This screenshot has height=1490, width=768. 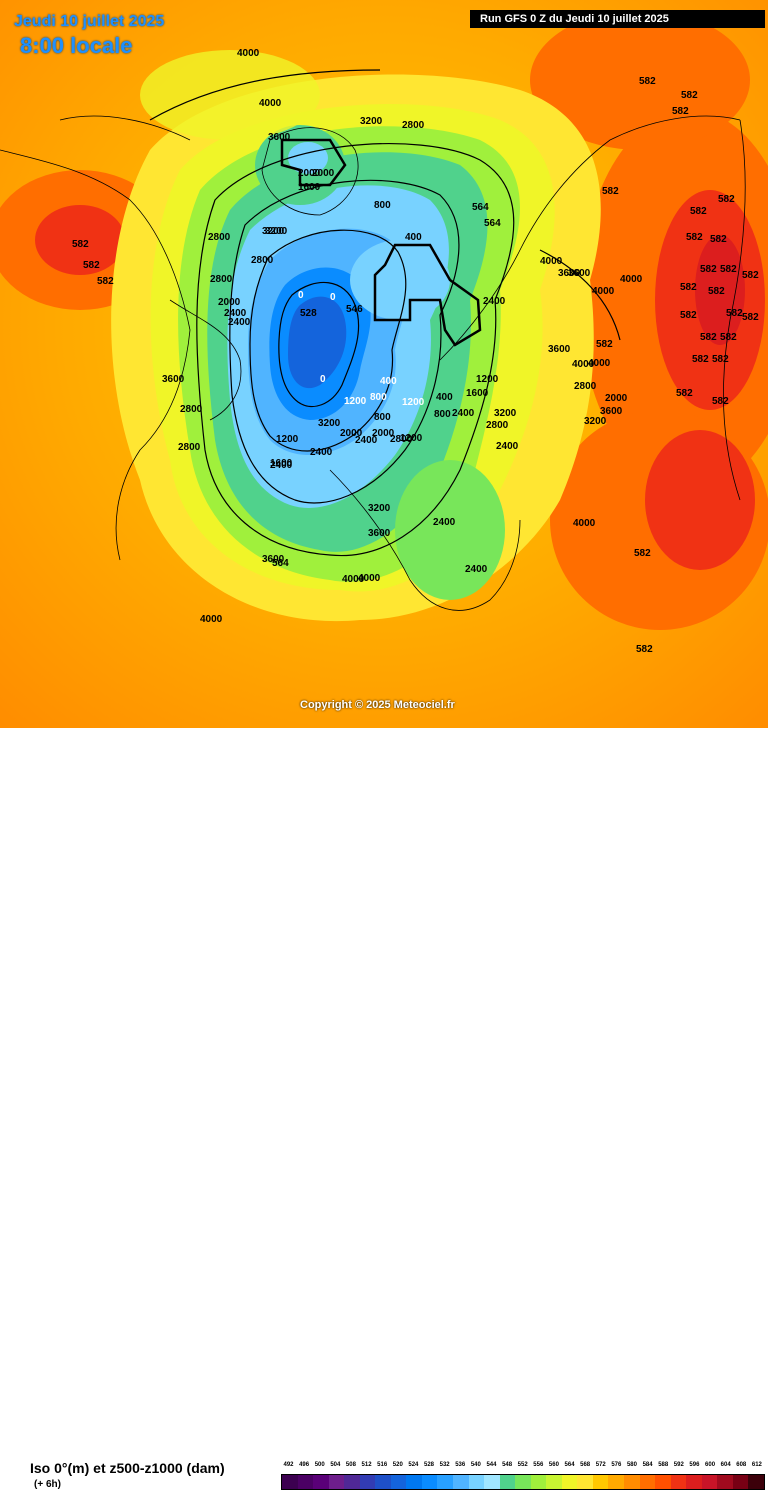 I want to click on model-run-banner: Run GFS 0 Z du Jeudi 10 juillet 2025, so click(x=617, y=19).